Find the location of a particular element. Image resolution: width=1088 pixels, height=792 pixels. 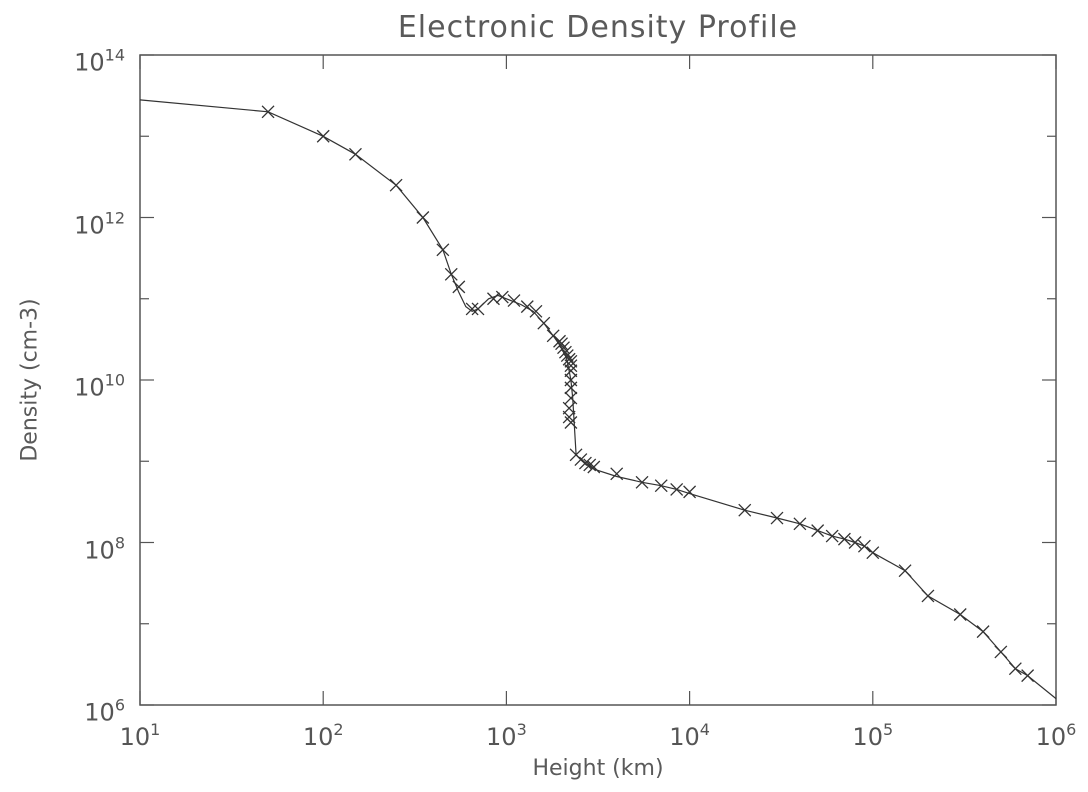

y-tick-label: 10¹² is located at coordinates (99, 223).